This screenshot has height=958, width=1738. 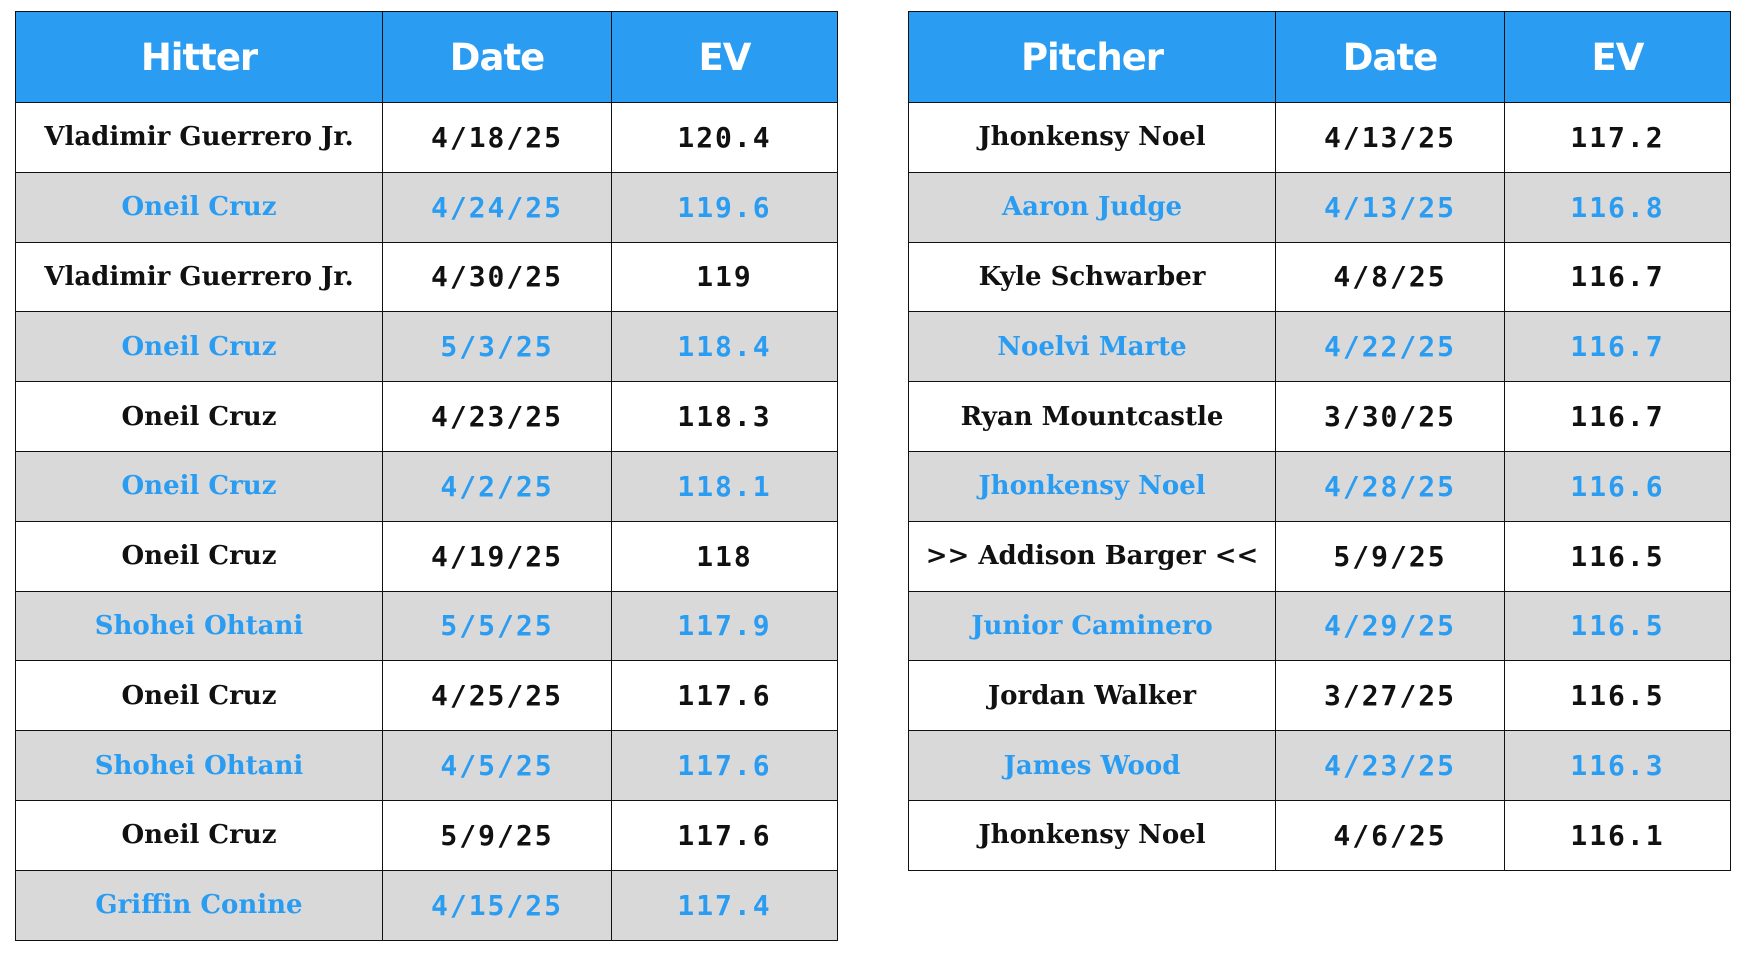 What do you see at coordinates (1617, 835) in the screenshot?
I see `exit-velocity-cell: 116.1` at bounding box center [1617, 835].